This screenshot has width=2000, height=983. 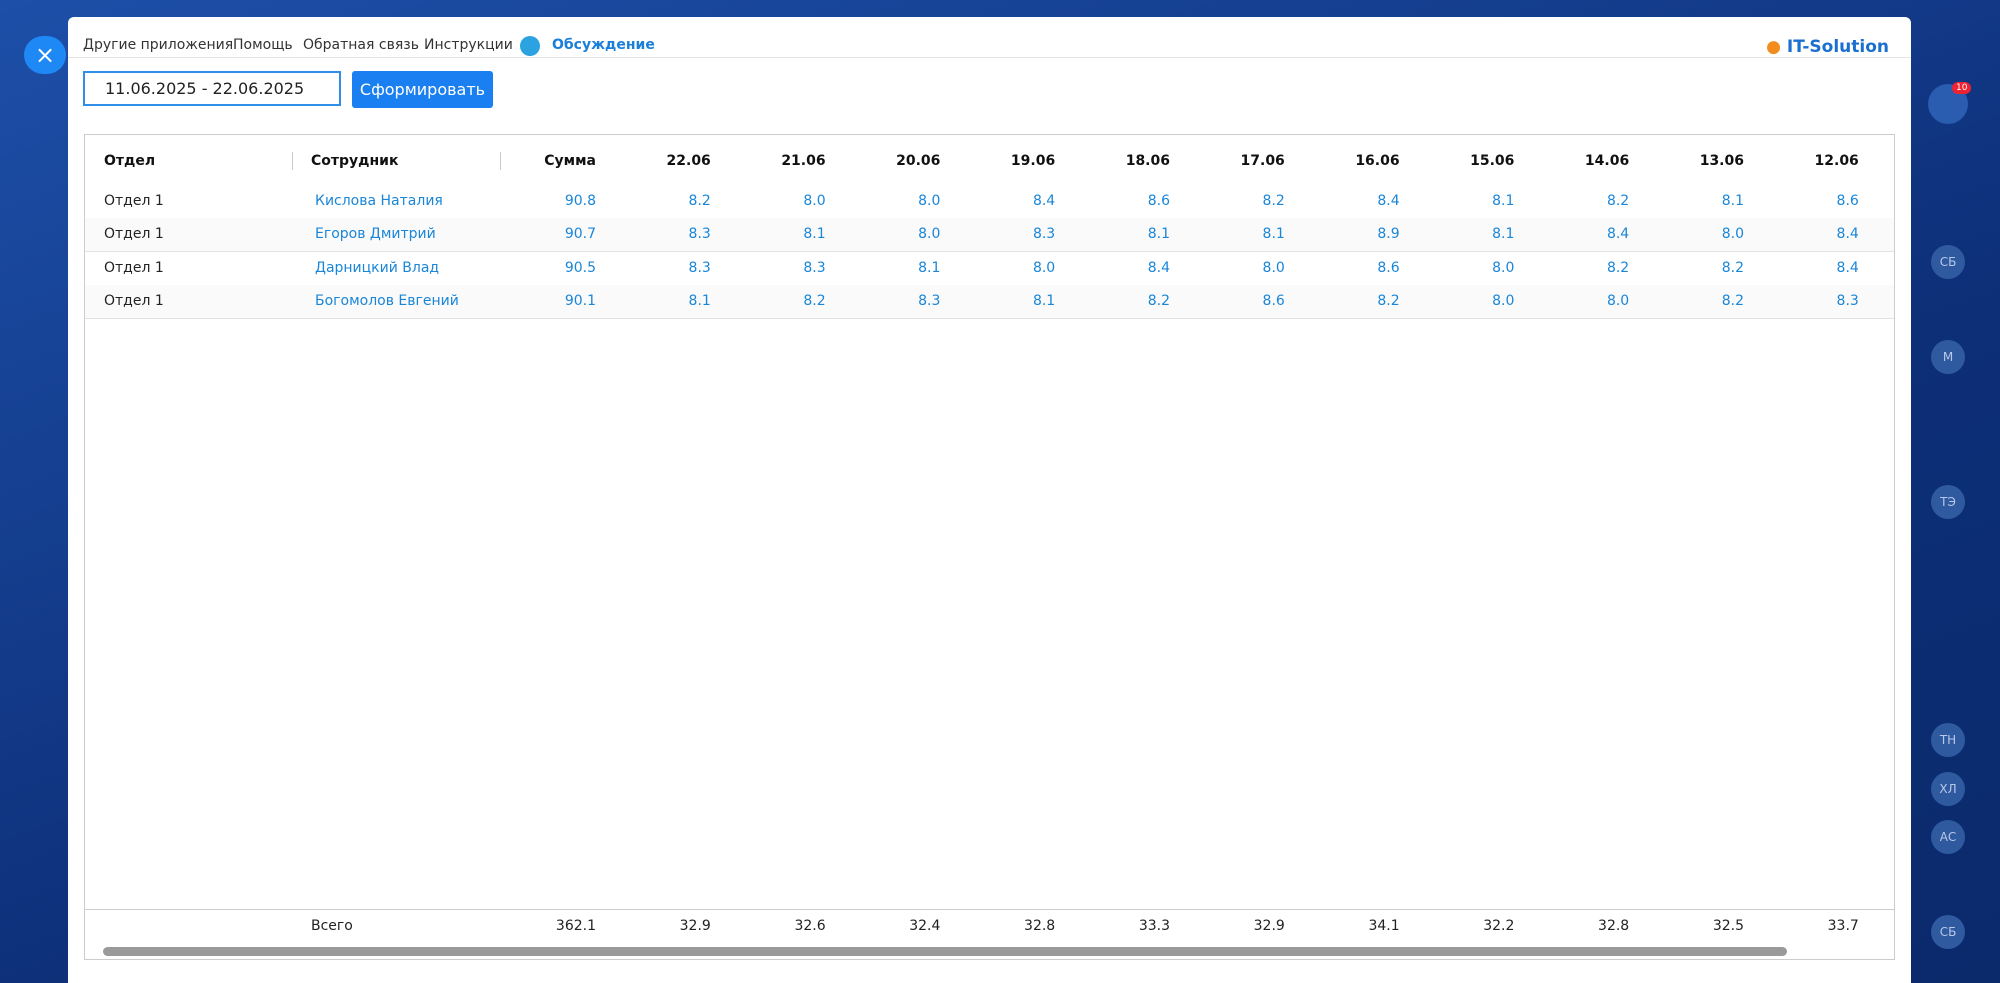 What do you see at coordinates (1948, 837) in the screenshot?
I see `avatar: АС` at bounding box center [1948, 837].